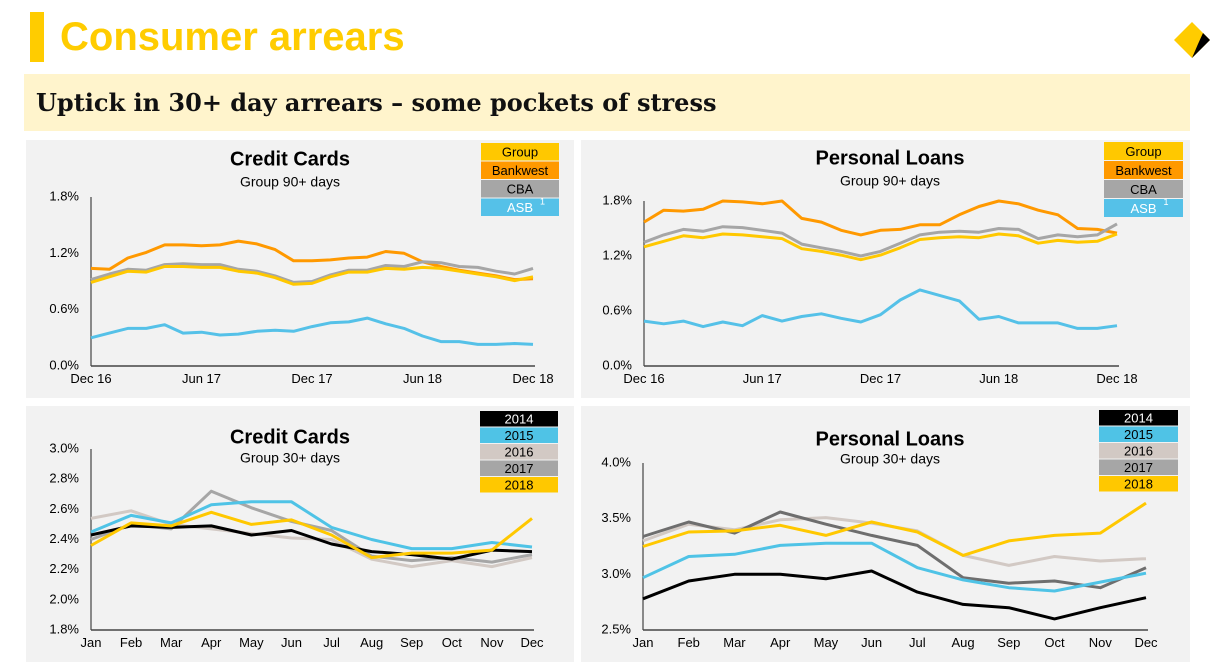 Image resolution: width=1217 pixels, height=668 pixels. What do you see at coordinates (616, 628) in the screenshot?
I see `y-tick-label: 2.5%` at bounding box center [616, 628].